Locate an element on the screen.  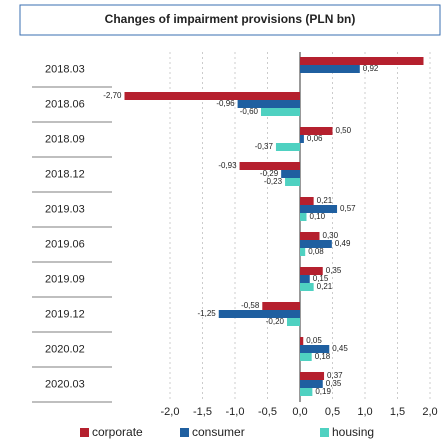
value-label: -2,70 is located at coordinates (112, 95).